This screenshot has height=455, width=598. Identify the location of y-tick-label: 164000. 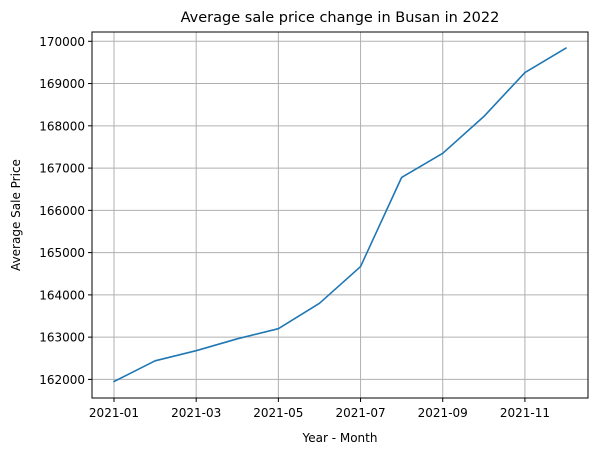
(62, 295).